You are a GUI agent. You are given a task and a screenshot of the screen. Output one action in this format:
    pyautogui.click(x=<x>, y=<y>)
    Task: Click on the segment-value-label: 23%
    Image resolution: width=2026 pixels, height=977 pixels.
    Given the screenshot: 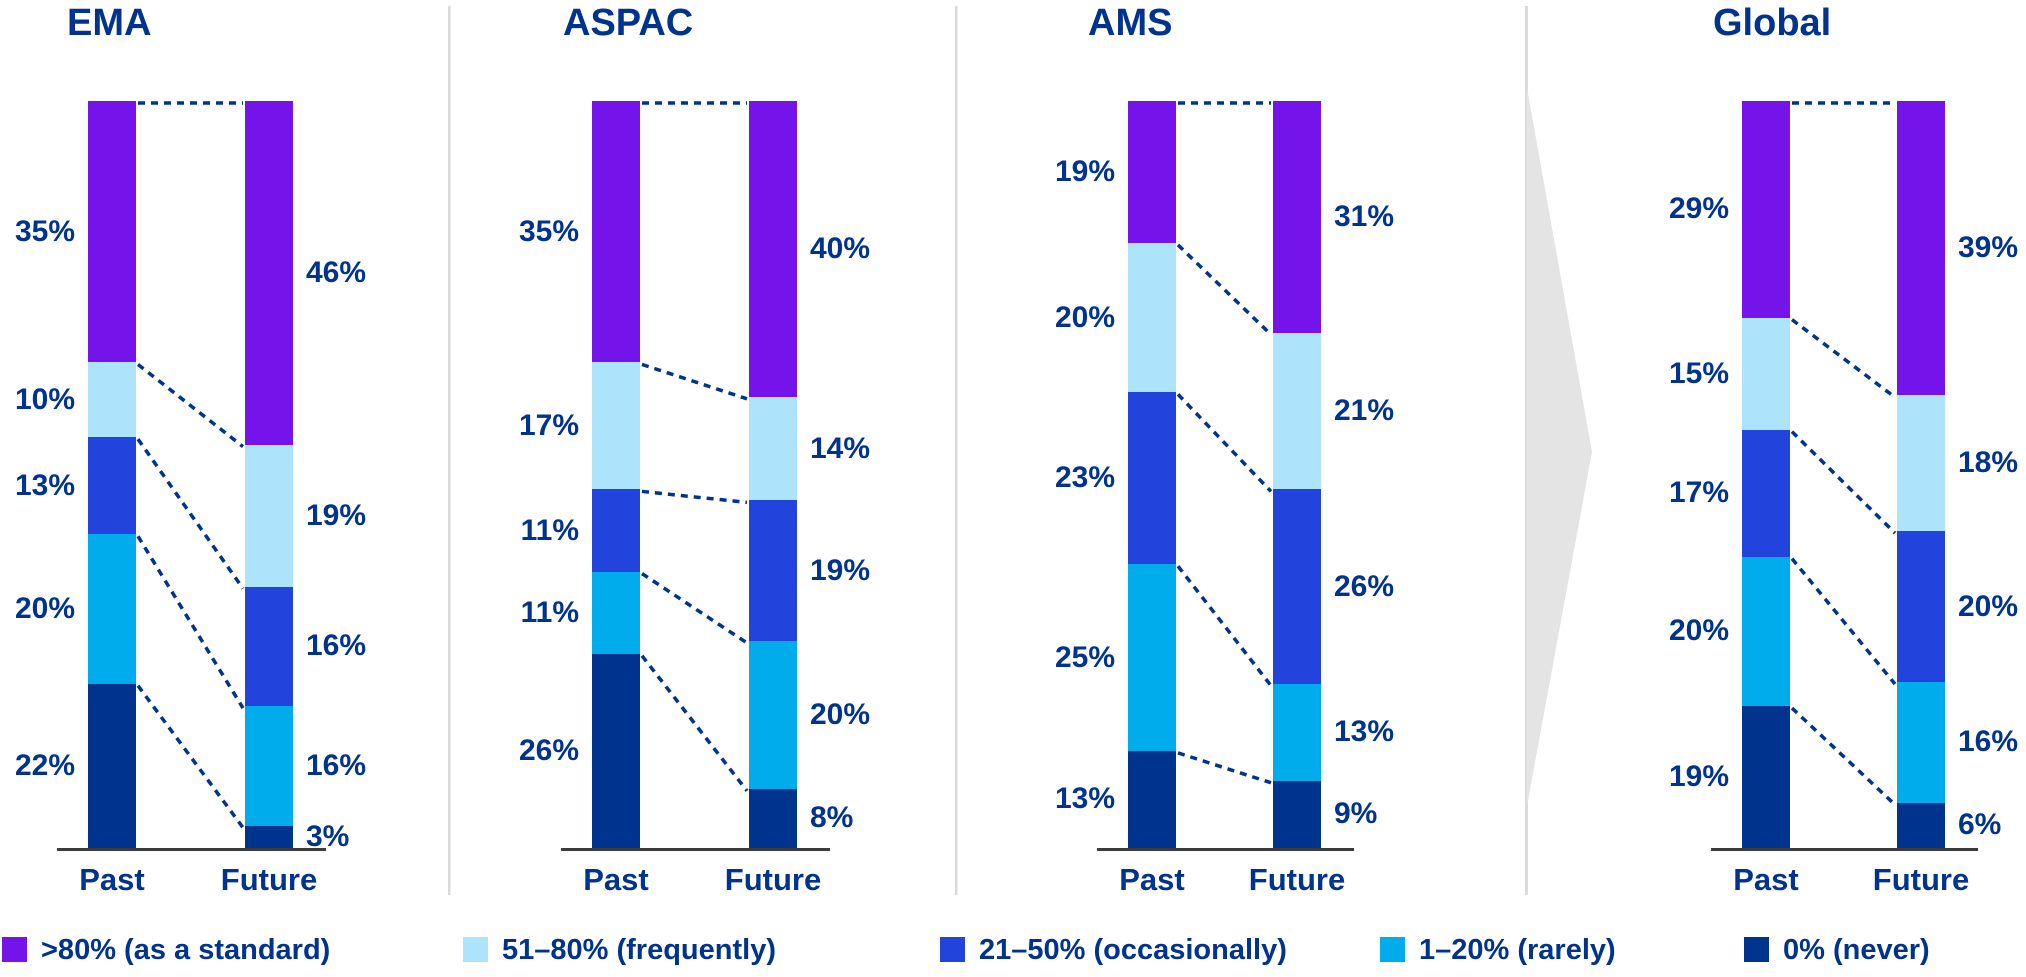 What is the action you would take?
    pyautogui.click(x=1084, y=478)
    